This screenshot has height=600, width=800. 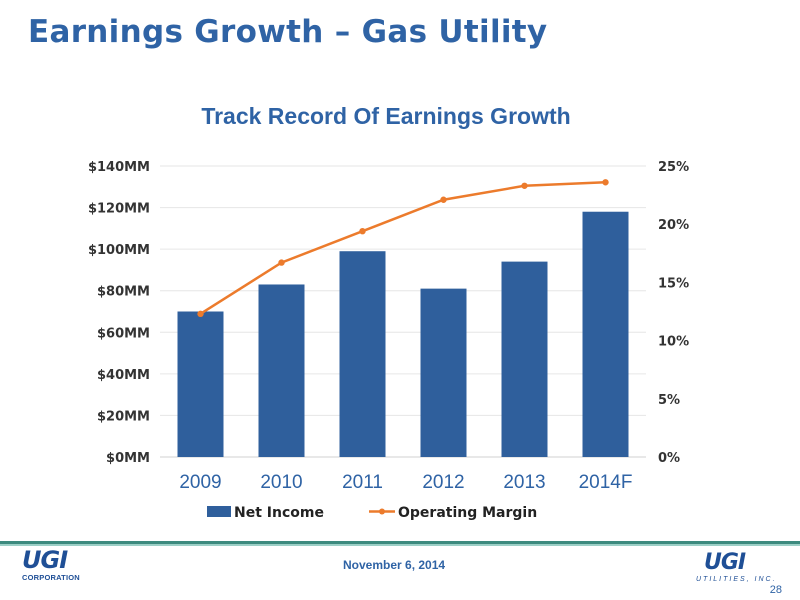 I want to click on left-tick-label: $100MM, so click(x=119, y=250).